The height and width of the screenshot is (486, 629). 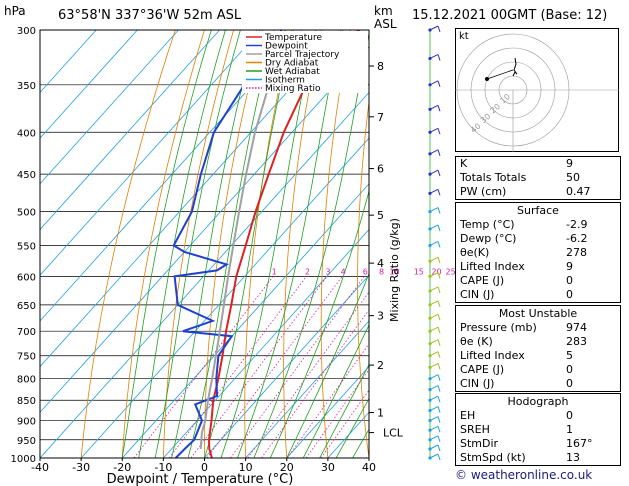 What do you see at coordinates (538, 401) in the screenshot?
I see `hodograph-title: Hodograph` at bounding box center [538, 401].